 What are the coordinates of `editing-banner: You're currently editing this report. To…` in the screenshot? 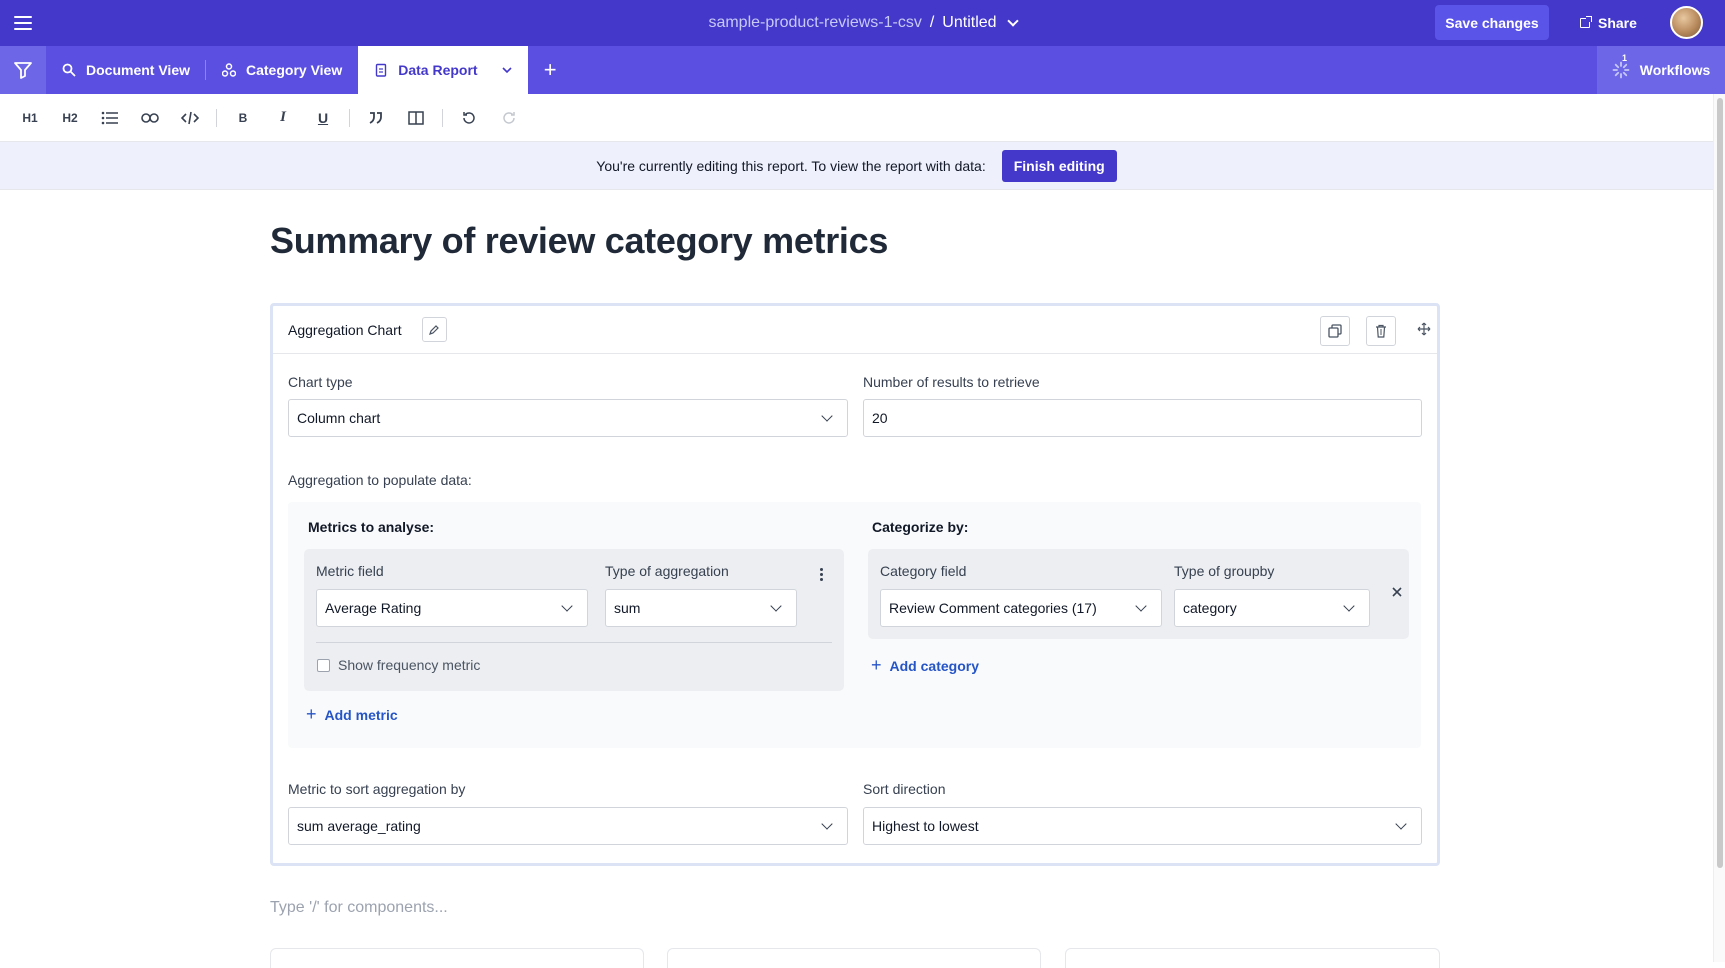 It's located at (856, 166).